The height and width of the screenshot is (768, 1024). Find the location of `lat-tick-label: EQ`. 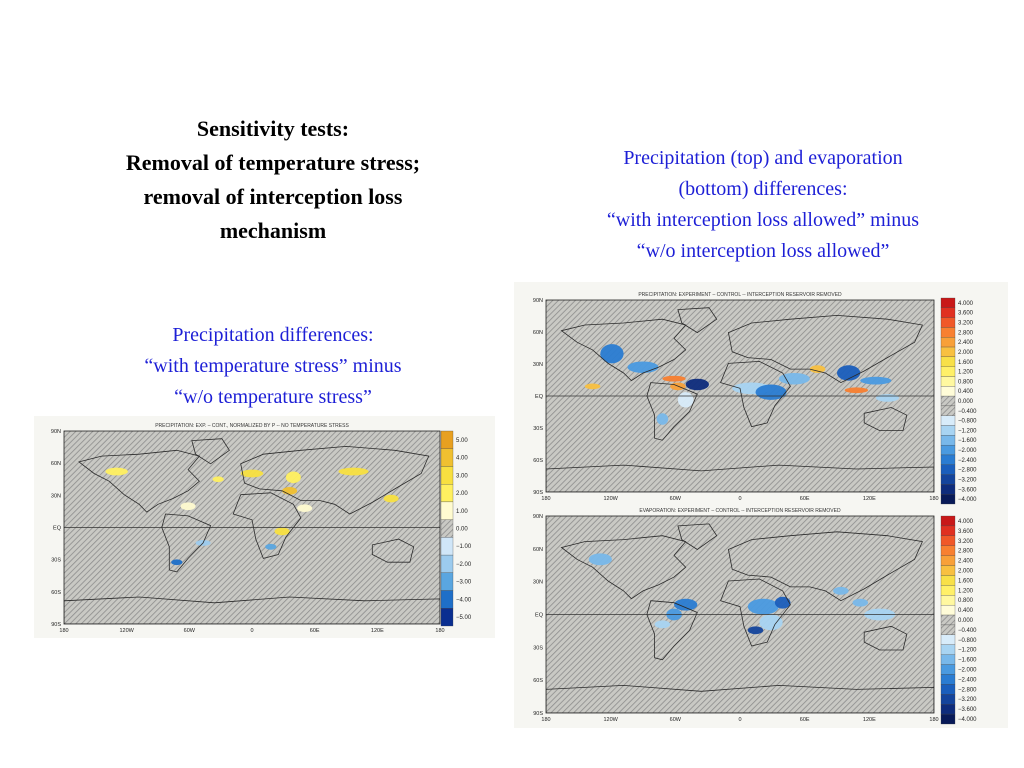

lat-tick-label: EQ is located at coordinates (539, 616).